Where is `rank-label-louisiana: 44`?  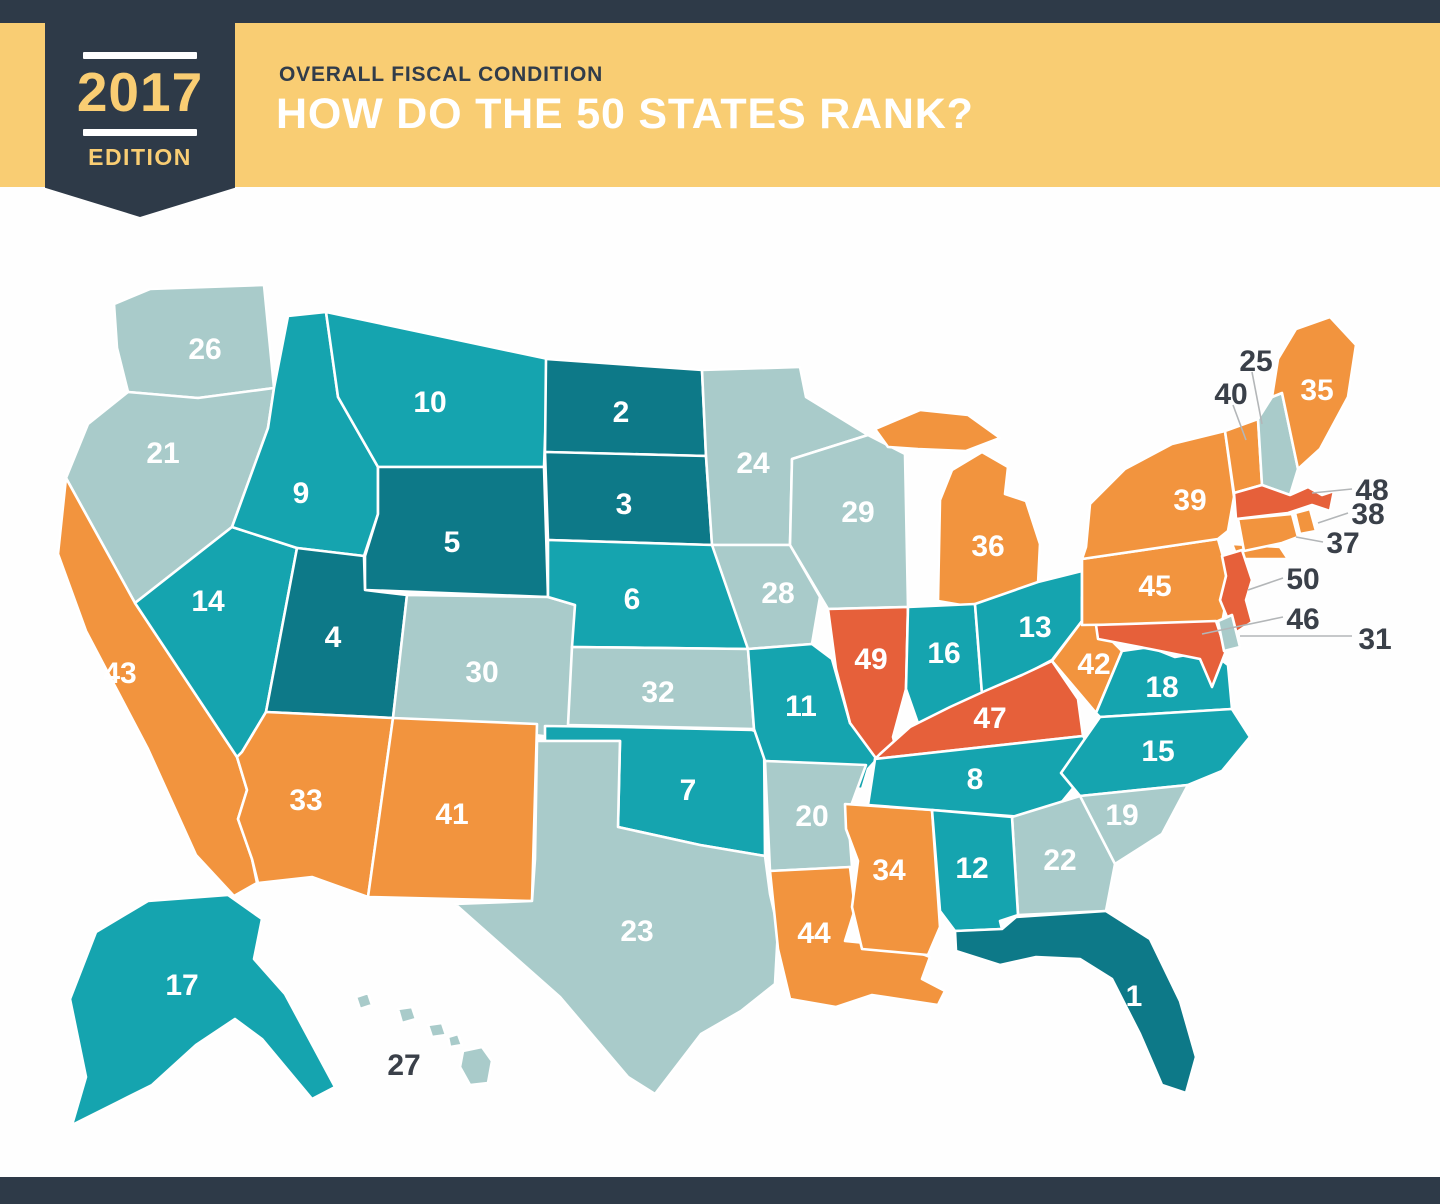 rank-label-louisiana: 44 is located at coordinates (814, 933).